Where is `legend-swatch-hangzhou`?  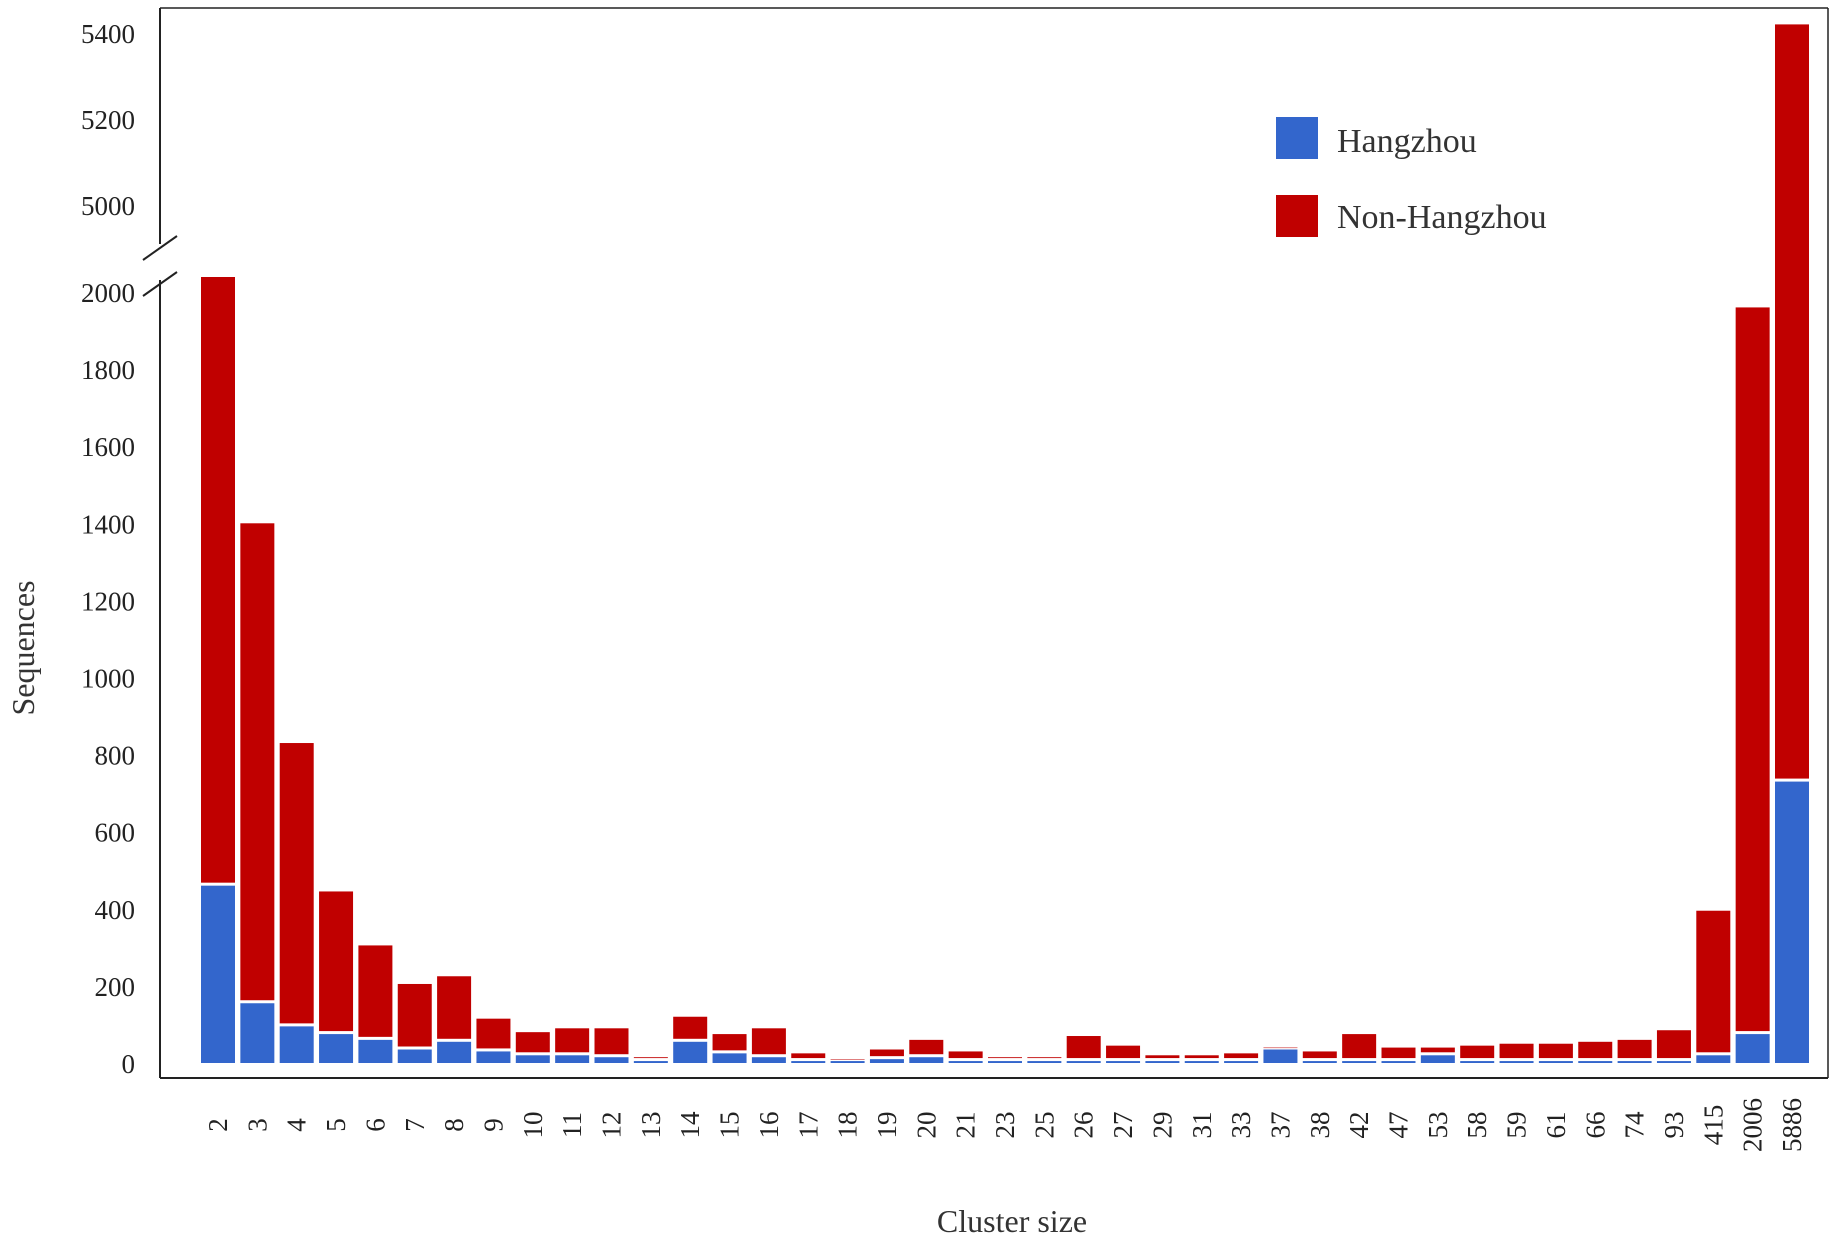
legend-swatch-hangzhou is located at coordinates (1297, 138).